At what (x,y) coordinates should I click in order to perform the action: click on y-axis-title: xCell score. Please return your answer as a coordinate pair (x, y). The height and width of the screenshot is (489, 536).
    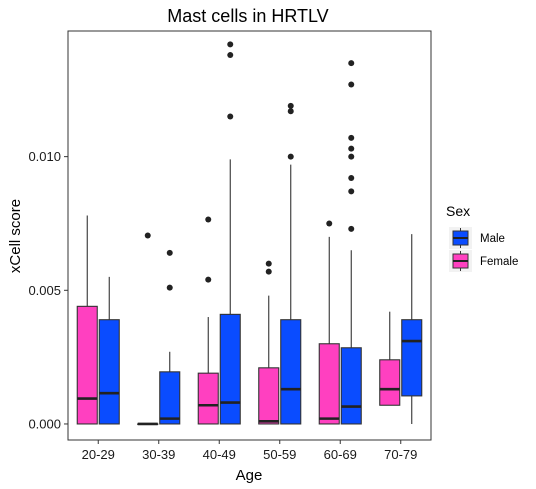
    Looking at the image, I should click on (15, 236).